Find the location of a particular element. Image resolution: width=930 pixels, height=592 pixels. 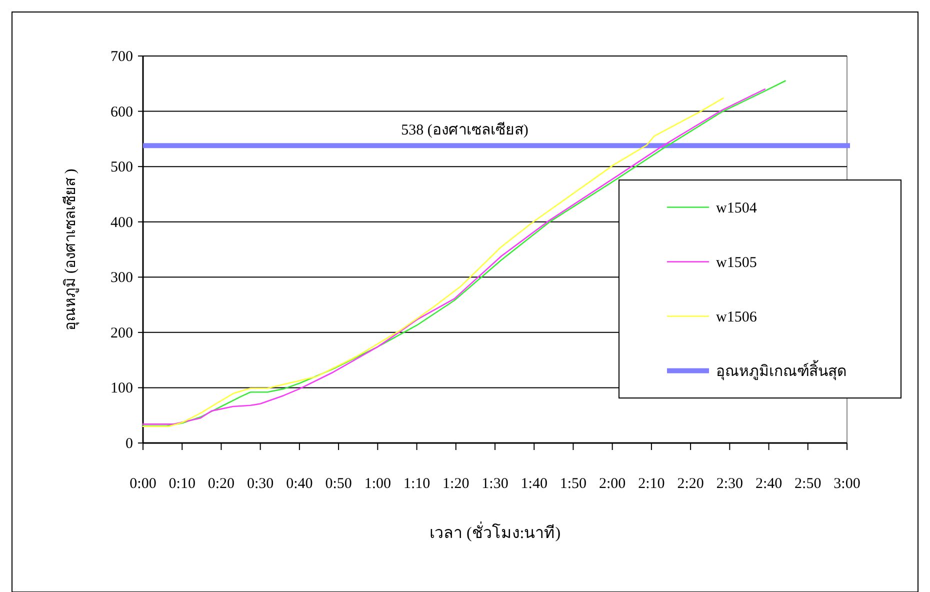

legend-label: อุณหภูมิเกณฑ์สิ้นสุด is located at coordinates (781, 370).